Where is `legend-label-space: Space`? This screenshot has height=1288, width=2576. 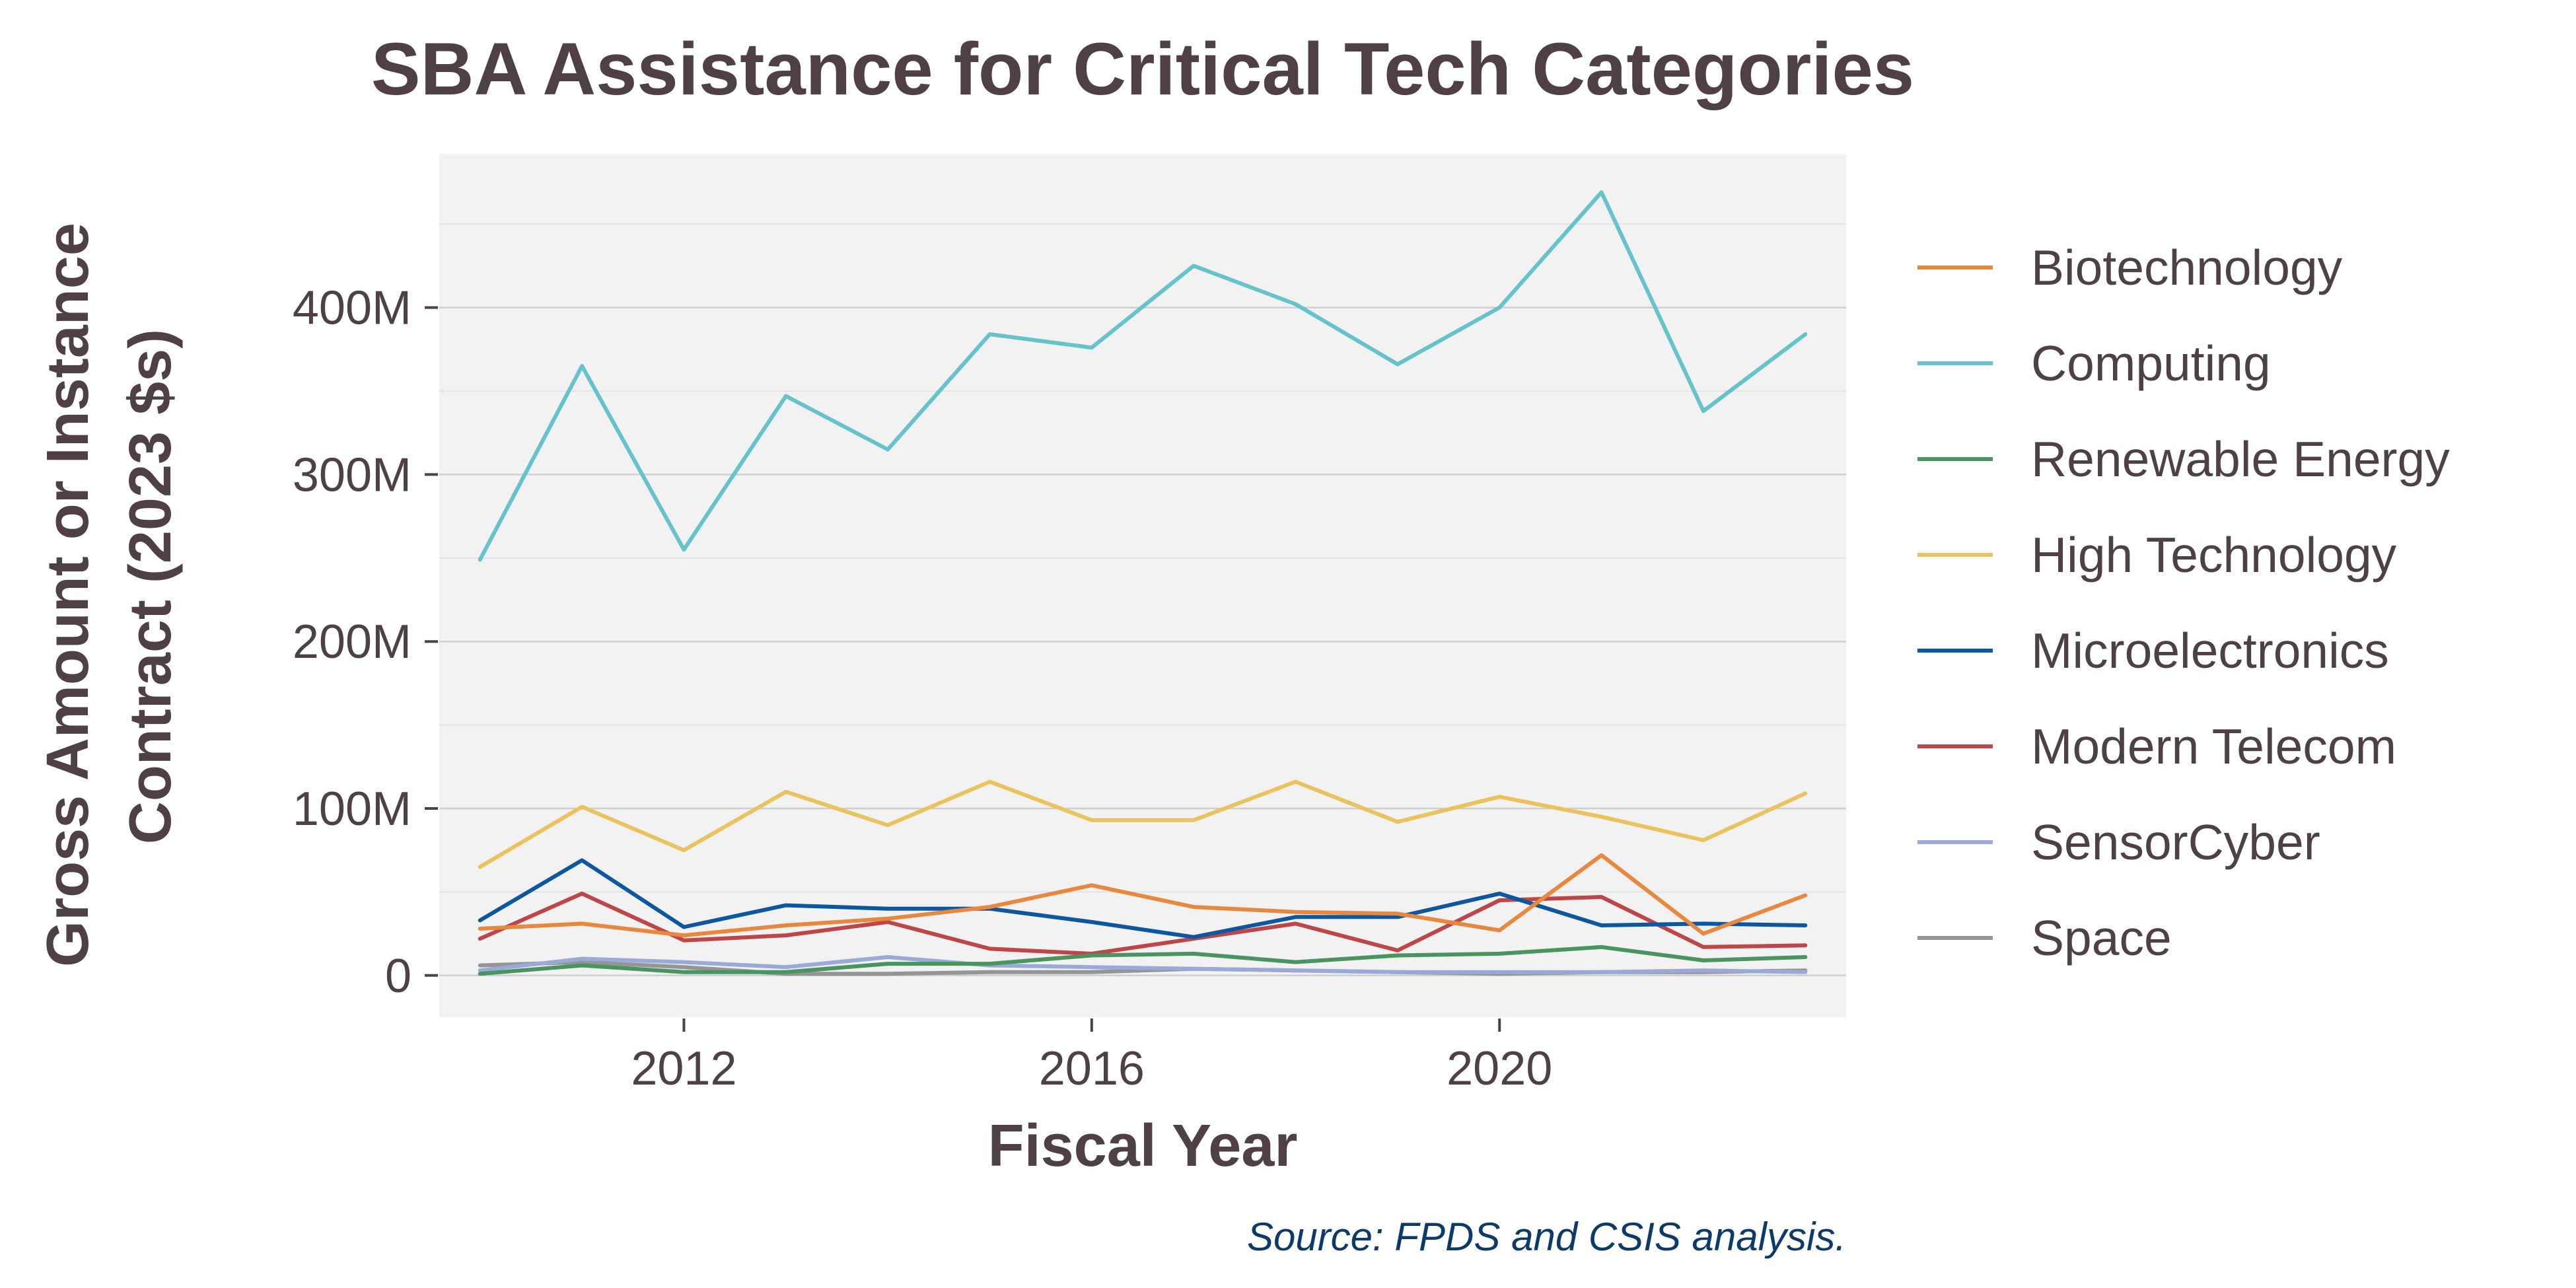 legend-label-space: Space is located at coordinates (2101, 938).